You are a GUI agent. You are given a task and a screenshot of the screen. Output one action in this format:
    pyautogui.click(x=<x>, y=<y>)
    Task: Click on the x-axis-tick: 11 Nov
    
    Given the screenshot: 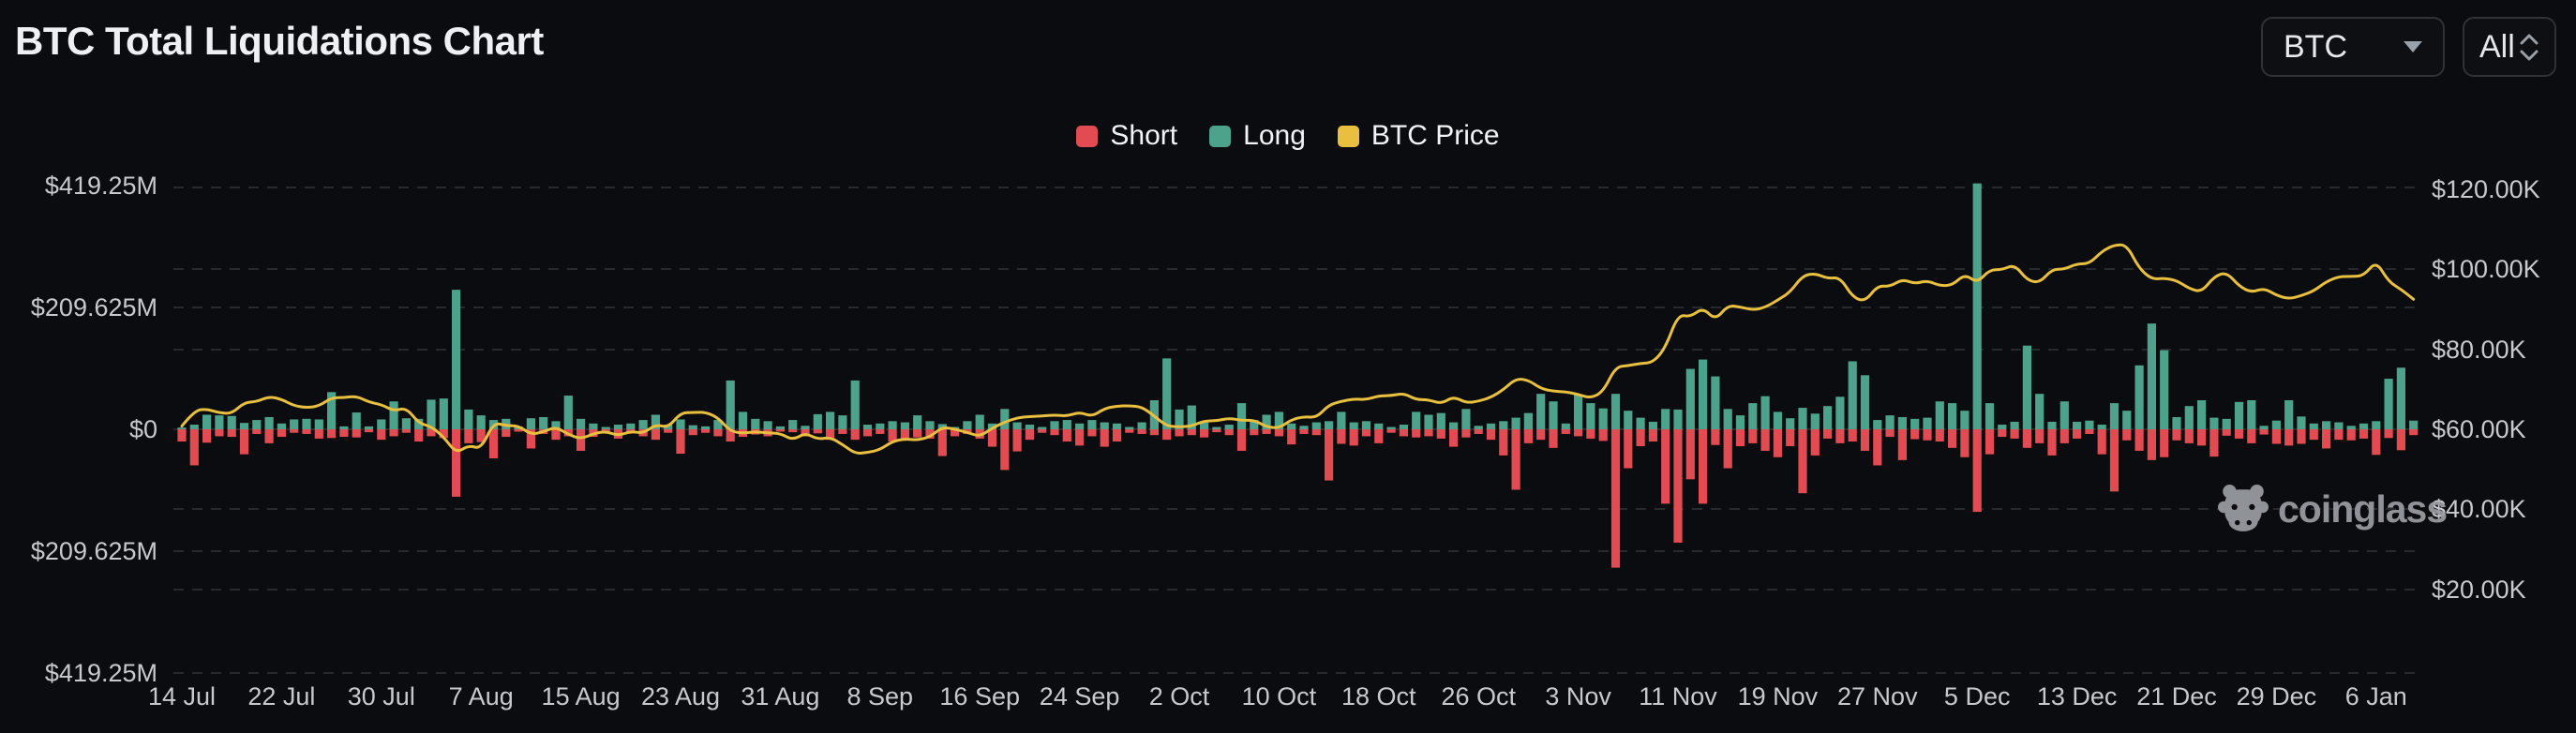 What is the action you would take?
    pyautogui.click(x=1678, y=696)
    